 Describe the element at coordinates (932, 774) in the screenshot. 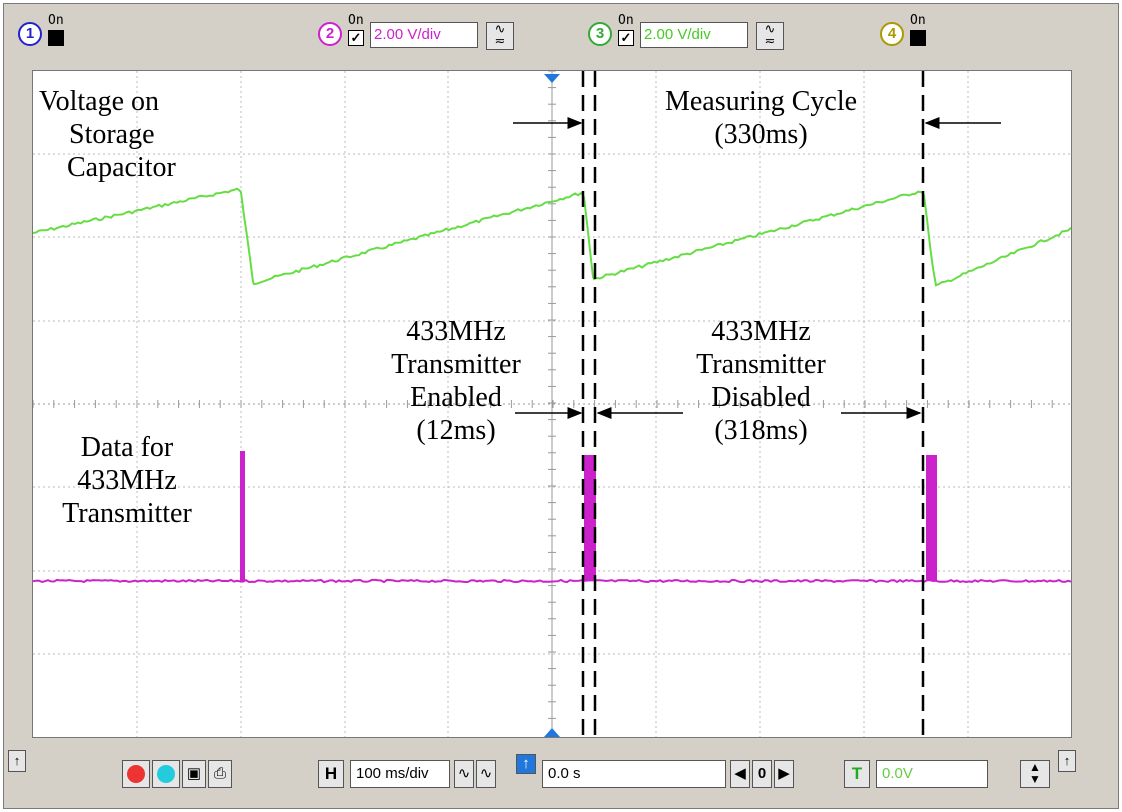

I see `trigger-level-field: 0.0V` at that location.